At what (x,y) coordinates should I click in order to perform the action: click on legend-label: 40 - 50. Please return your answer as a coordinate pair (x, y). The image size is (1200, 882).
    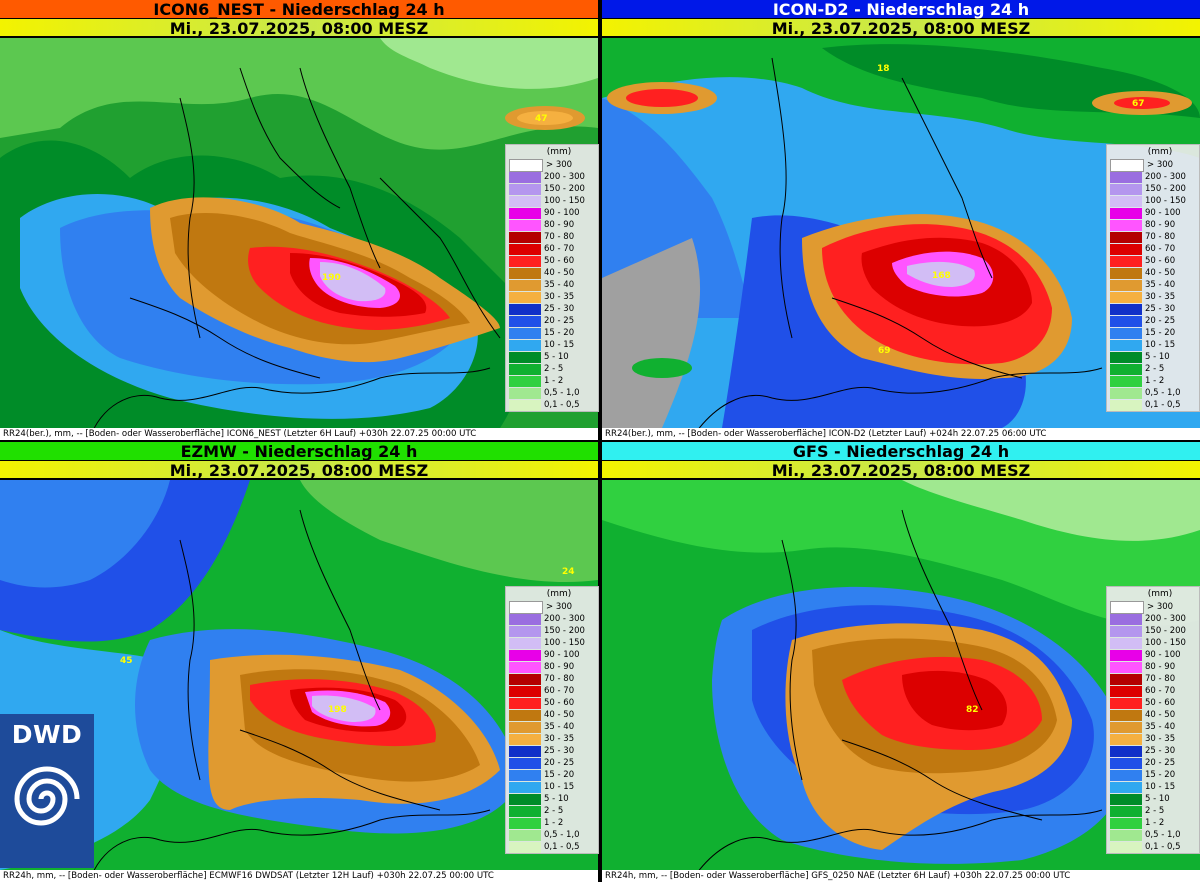
    Looking at the image, I should click on (1160, 273).